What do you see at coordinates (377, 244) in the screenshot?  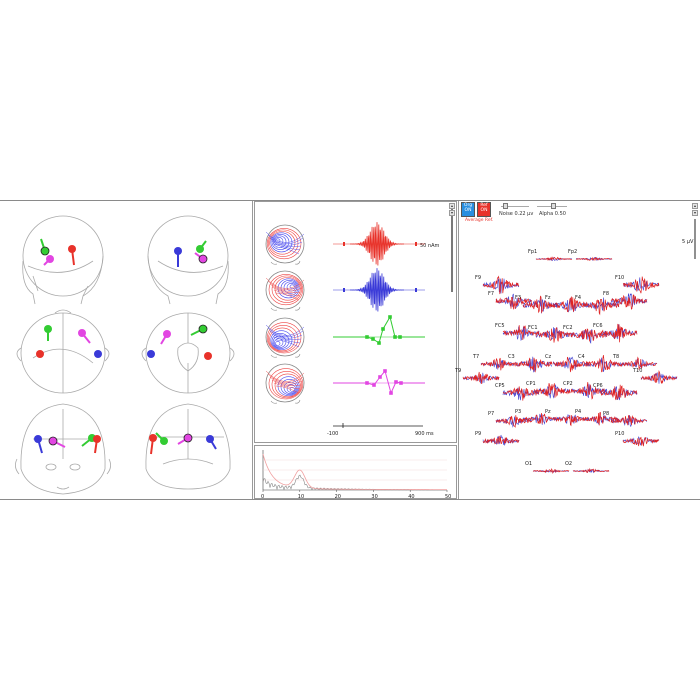 I see `source-waveform-red` at bounding box center [377, 244].